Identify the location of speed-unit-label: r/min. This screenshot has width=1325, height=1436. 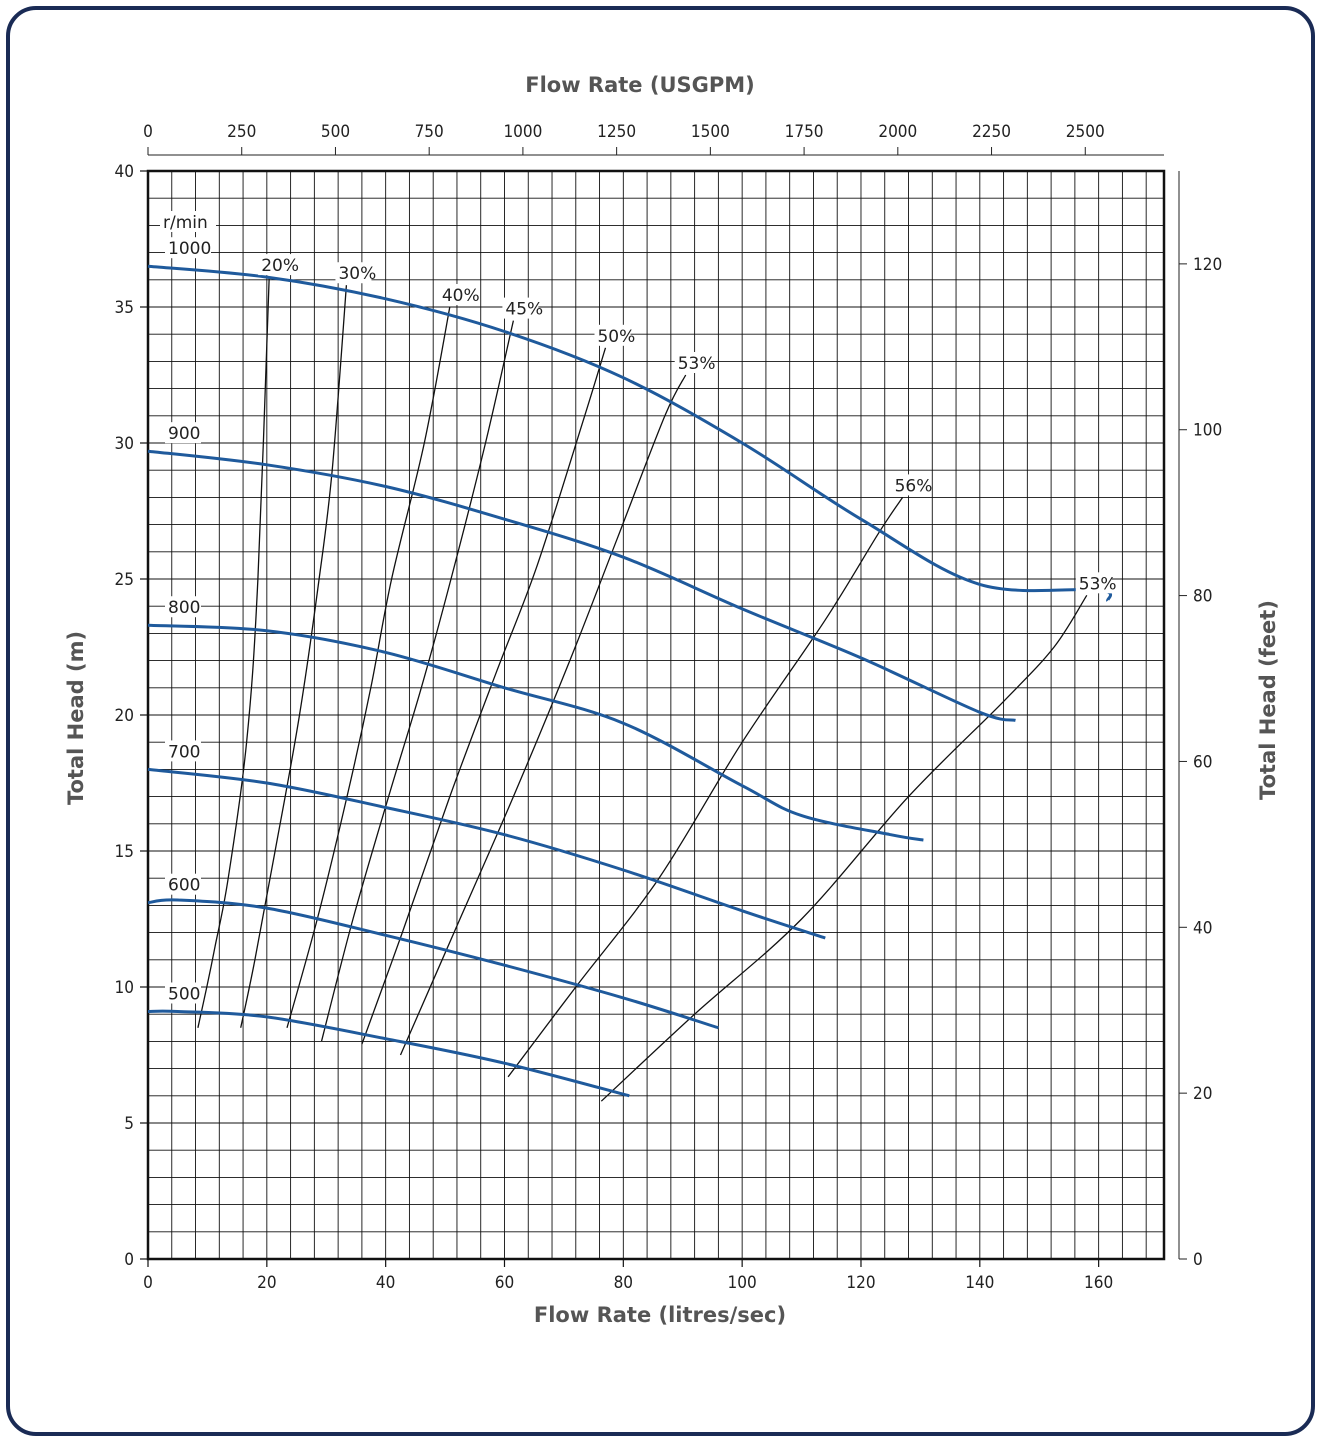
(185, 223).